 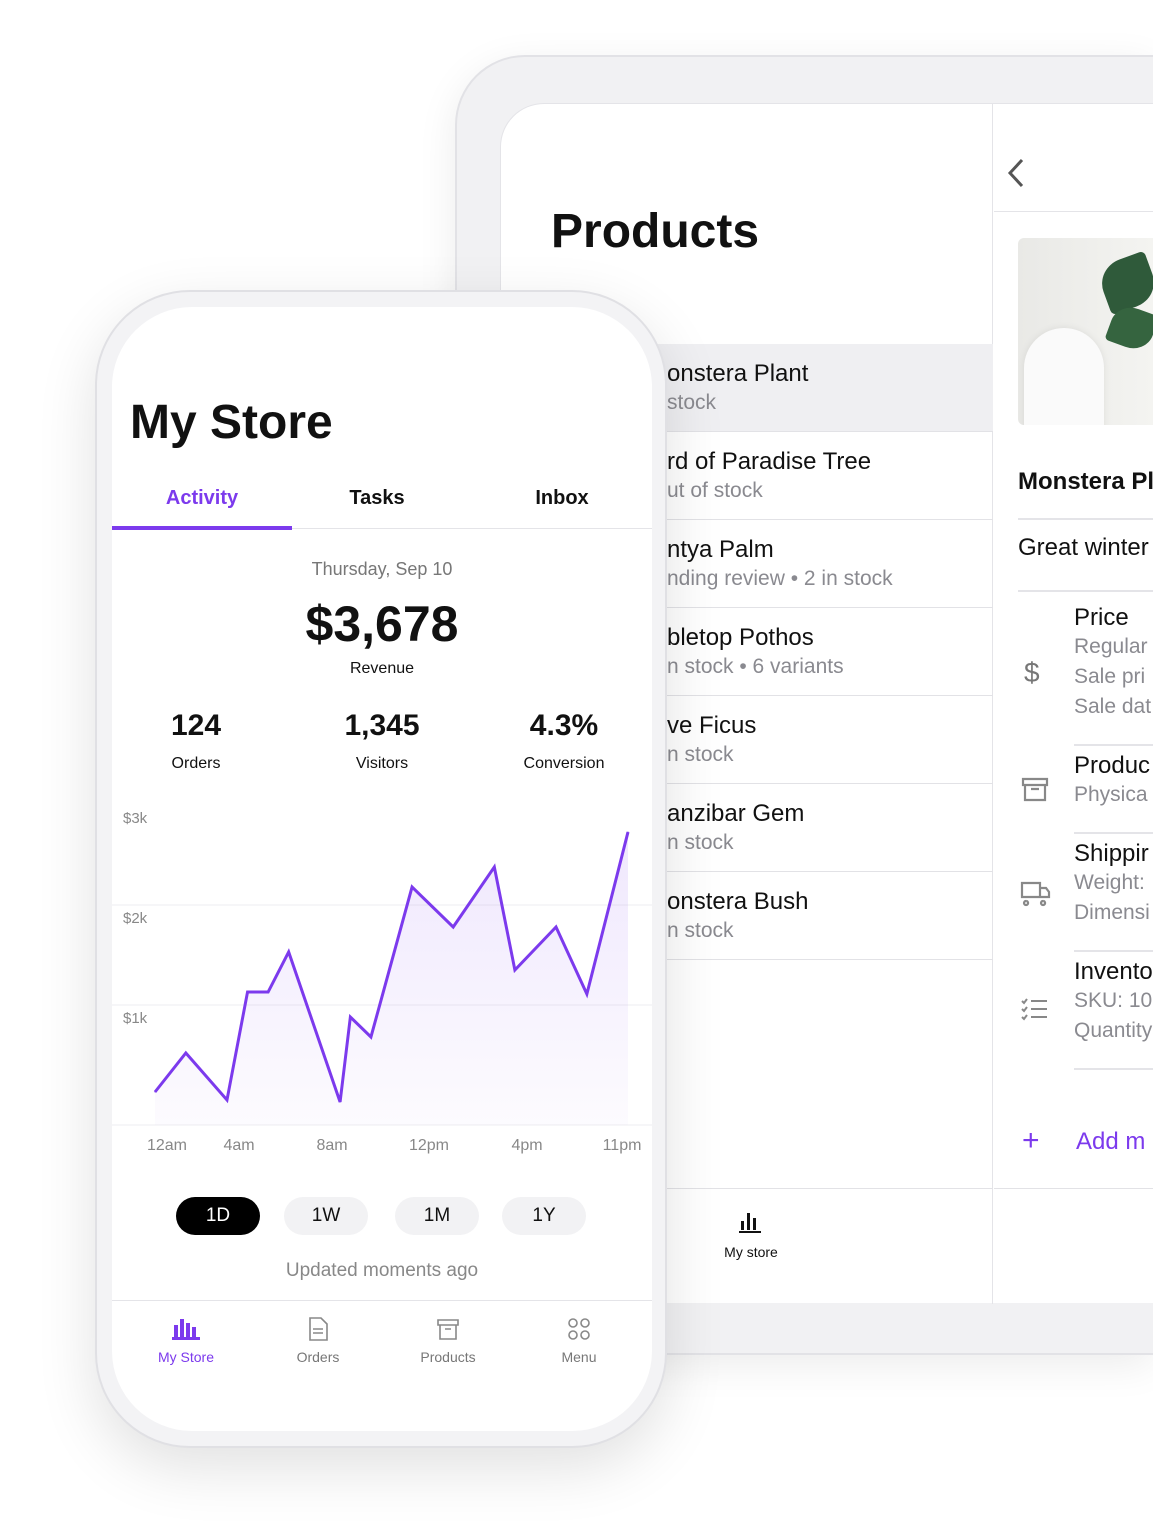 I want to click on detail-section: $ Price Regular Sale pri Sale dat, so click(x=1073, y=672).